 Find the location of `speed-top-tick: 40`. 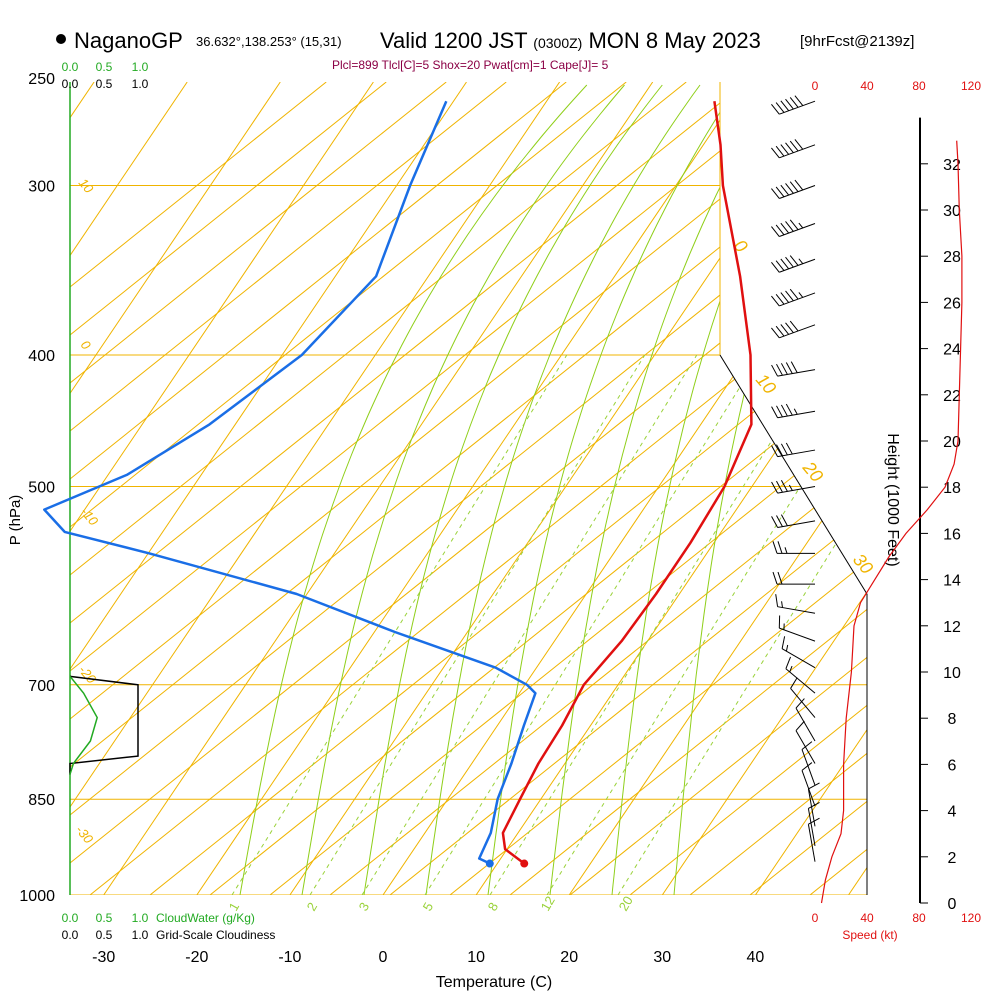

speed-top-tick: 40 is located at coordinates (867, 86).